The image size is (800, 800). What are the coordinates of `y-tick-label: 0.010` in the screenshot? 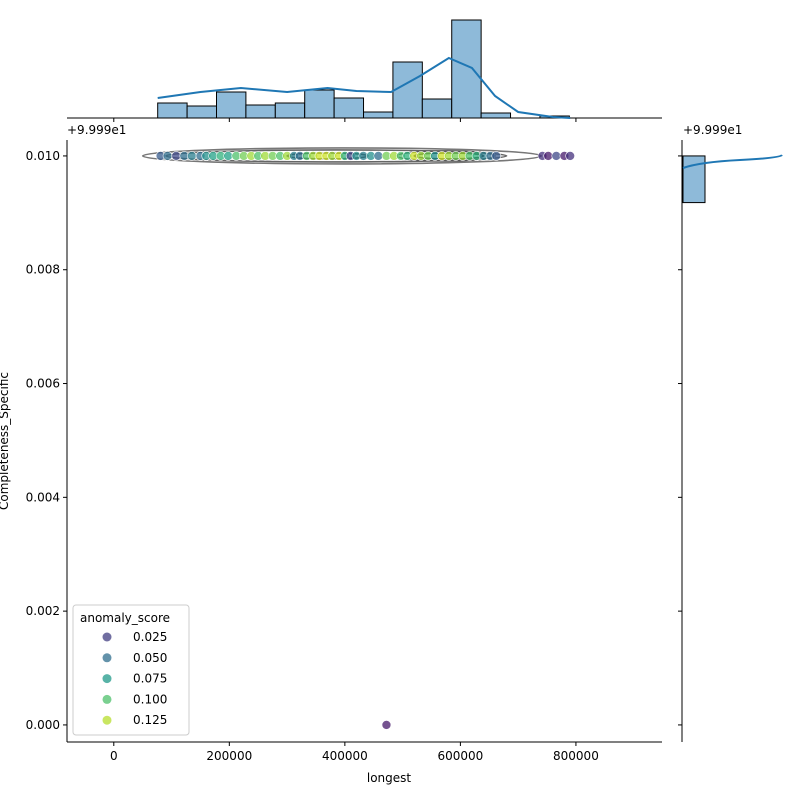 It's located at (43, 156).